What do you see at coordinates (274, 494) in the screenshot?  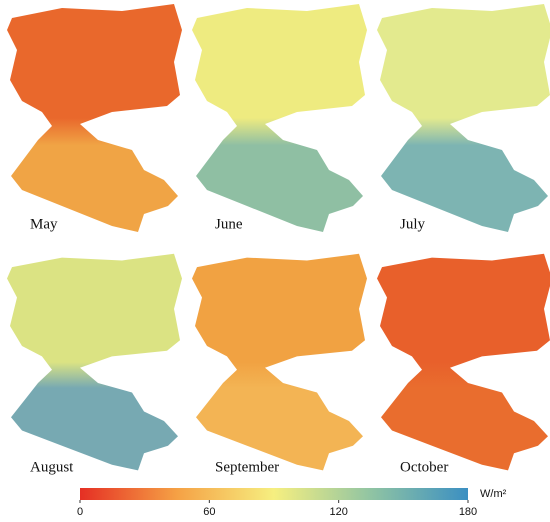 I see `colorbar` at bounding box center [274, 494].